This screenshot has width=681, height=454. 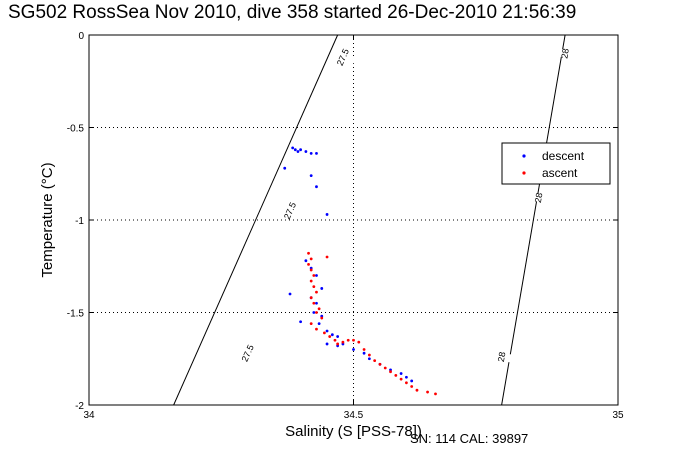 I want to click on y-axis-label: Temperature (°C), so click(x=47, y=219).